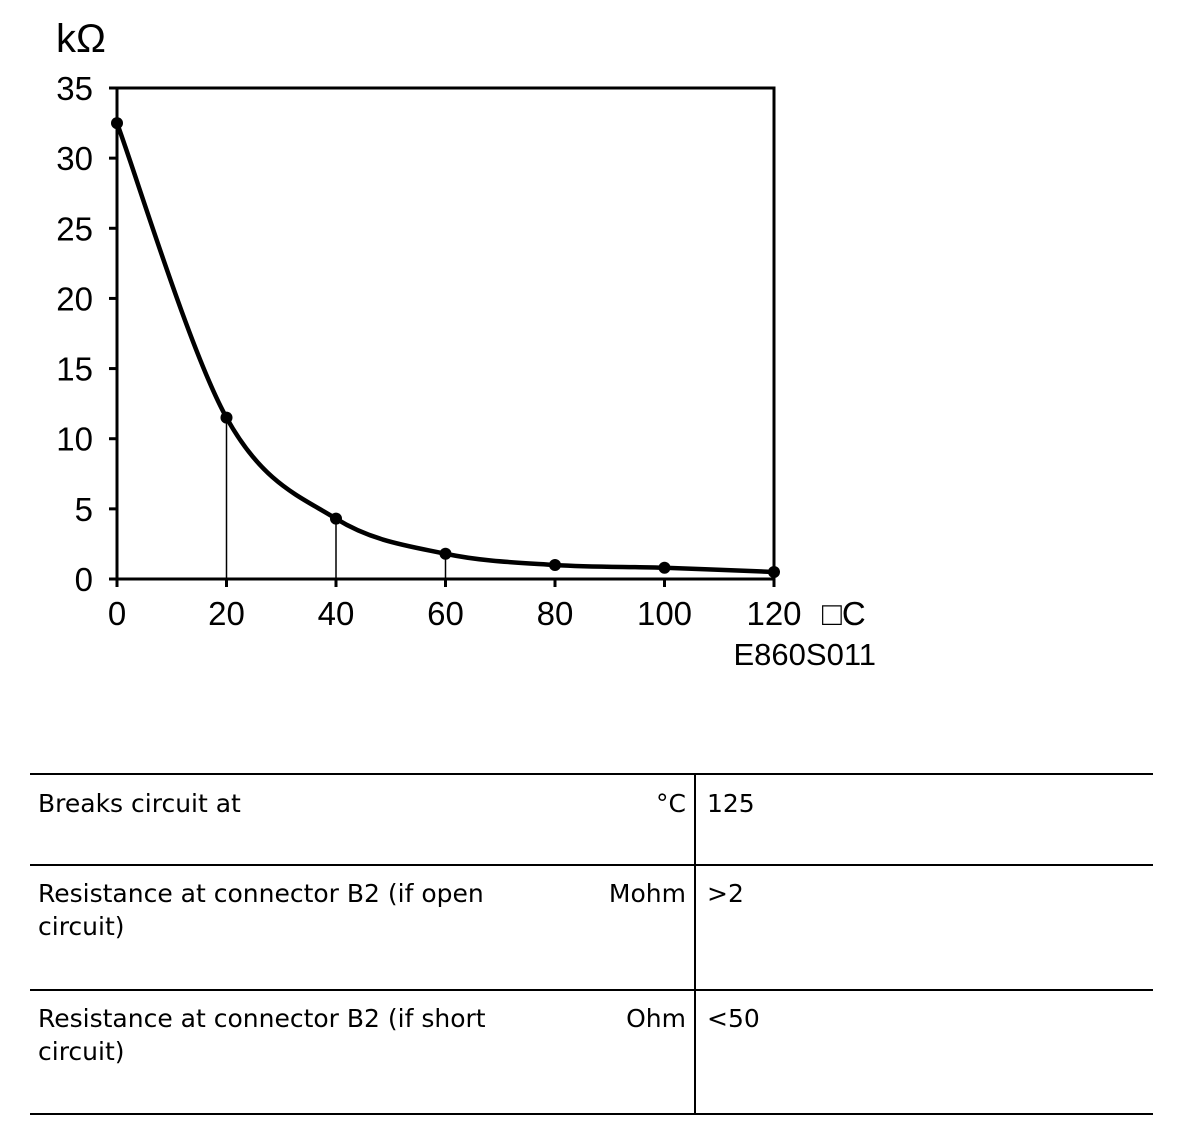 The width and height of the screenshot is (1200, 1132). Describe the element at coordinates (805, 654) in the screenshot. I see `figure-code: E860S011` at that location.